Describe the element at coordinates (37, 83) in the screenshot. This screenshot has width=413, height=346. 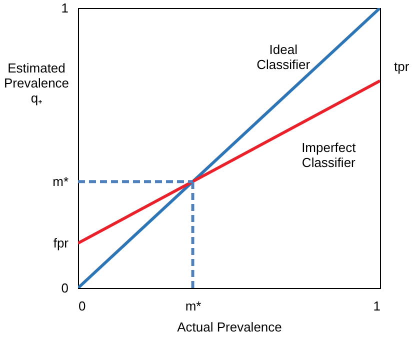
I see `y-axis-title: Estimated Prevalence q₊` at that location.